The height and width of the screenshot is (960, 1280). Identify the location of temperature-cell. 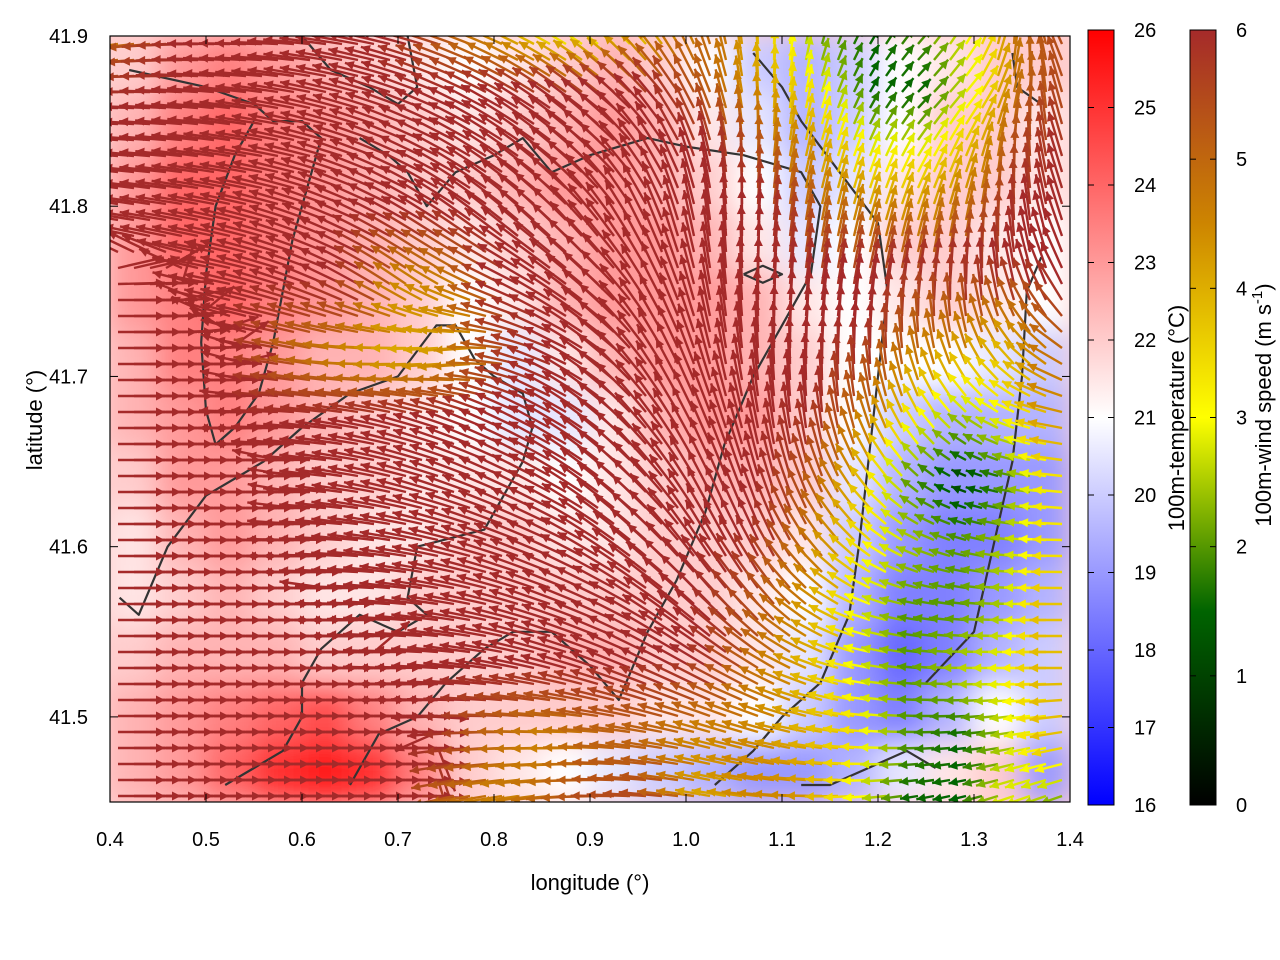
(134, 655).